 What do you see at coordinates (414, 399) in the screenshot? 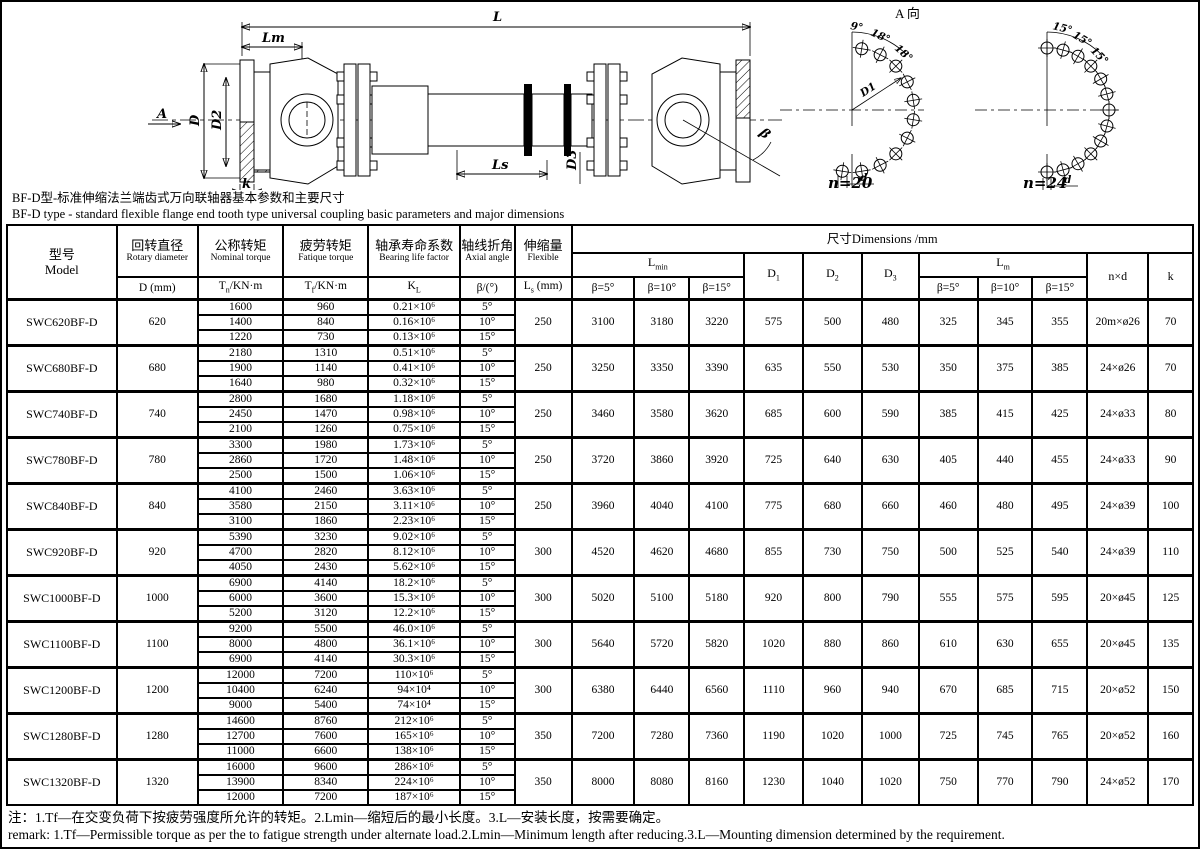
I see `bearing-life-cell: 1.18×10⁶` at bounding box center [414, 399].